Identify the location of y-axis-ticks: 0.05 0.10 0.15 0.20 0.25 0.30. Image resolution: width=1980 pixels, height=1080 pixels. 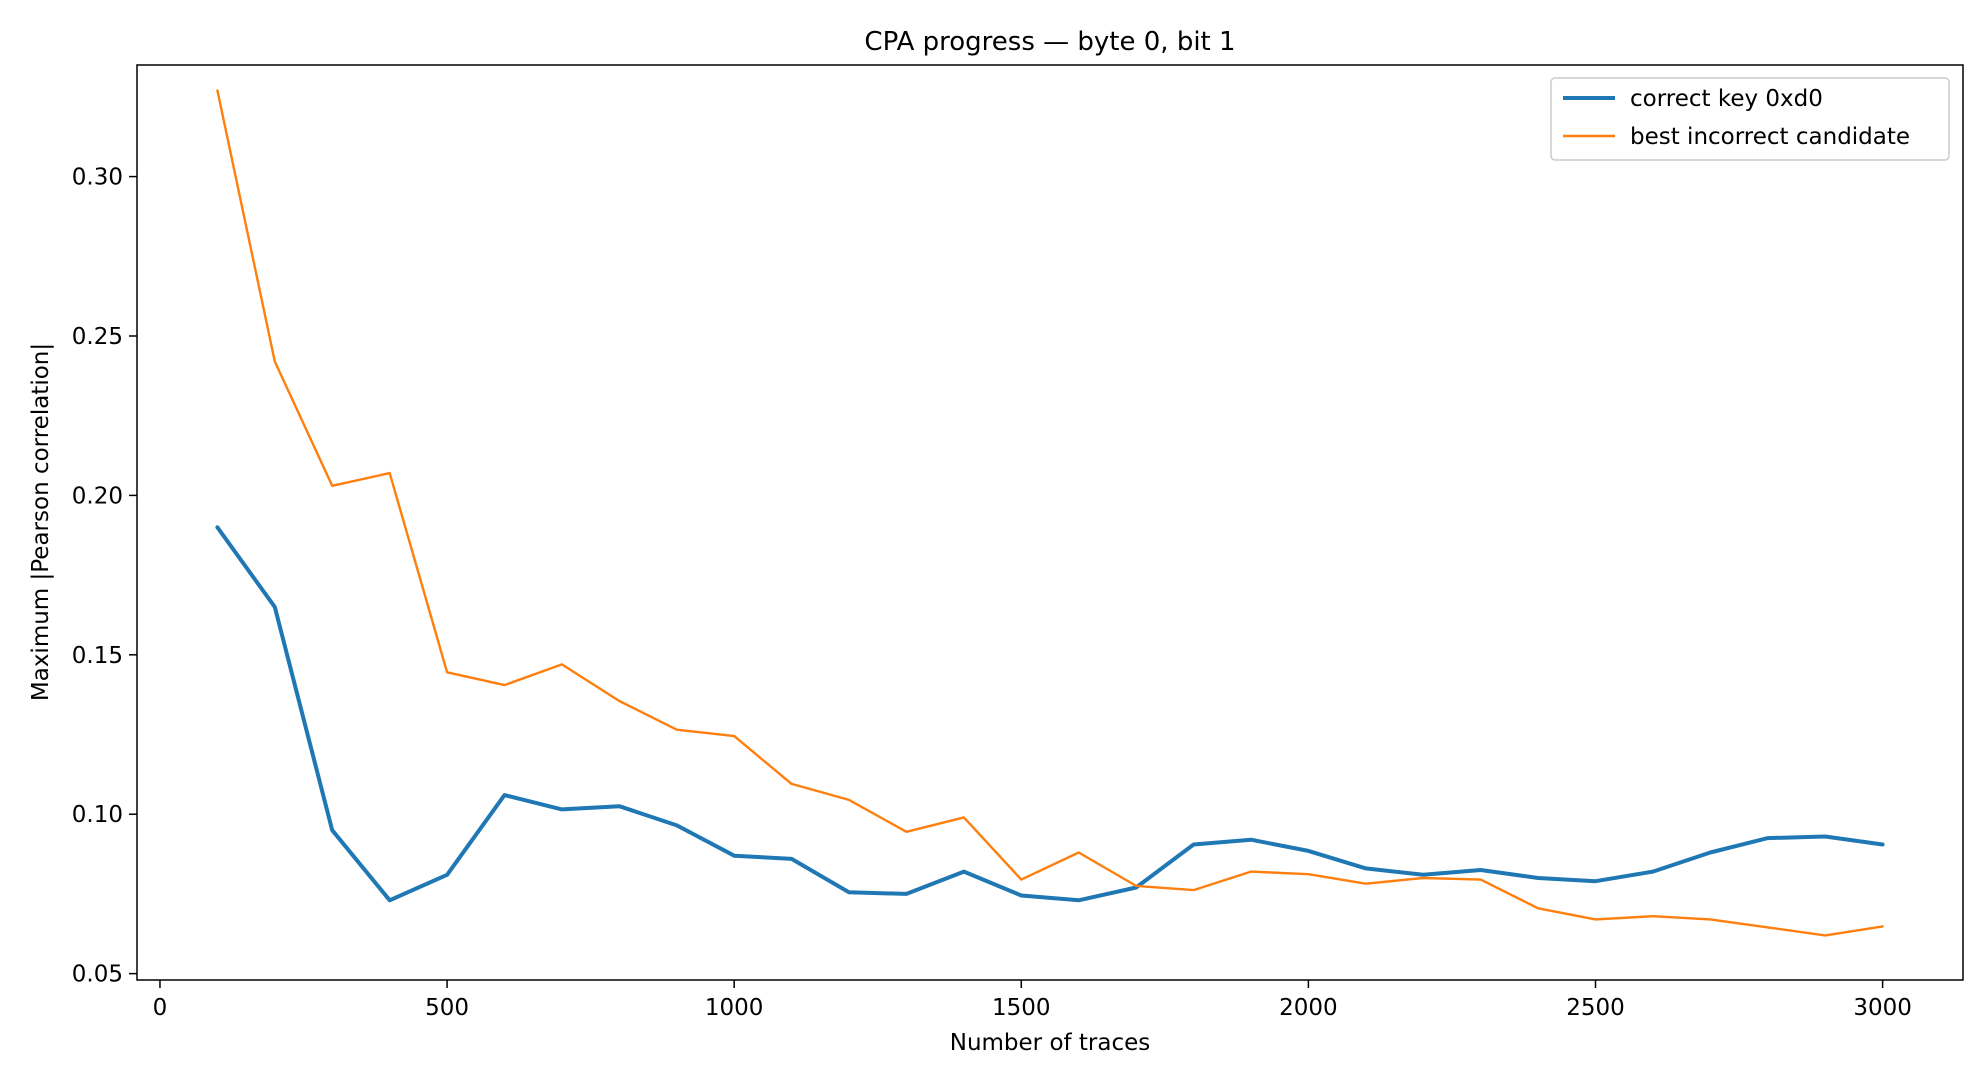
(104, 576).